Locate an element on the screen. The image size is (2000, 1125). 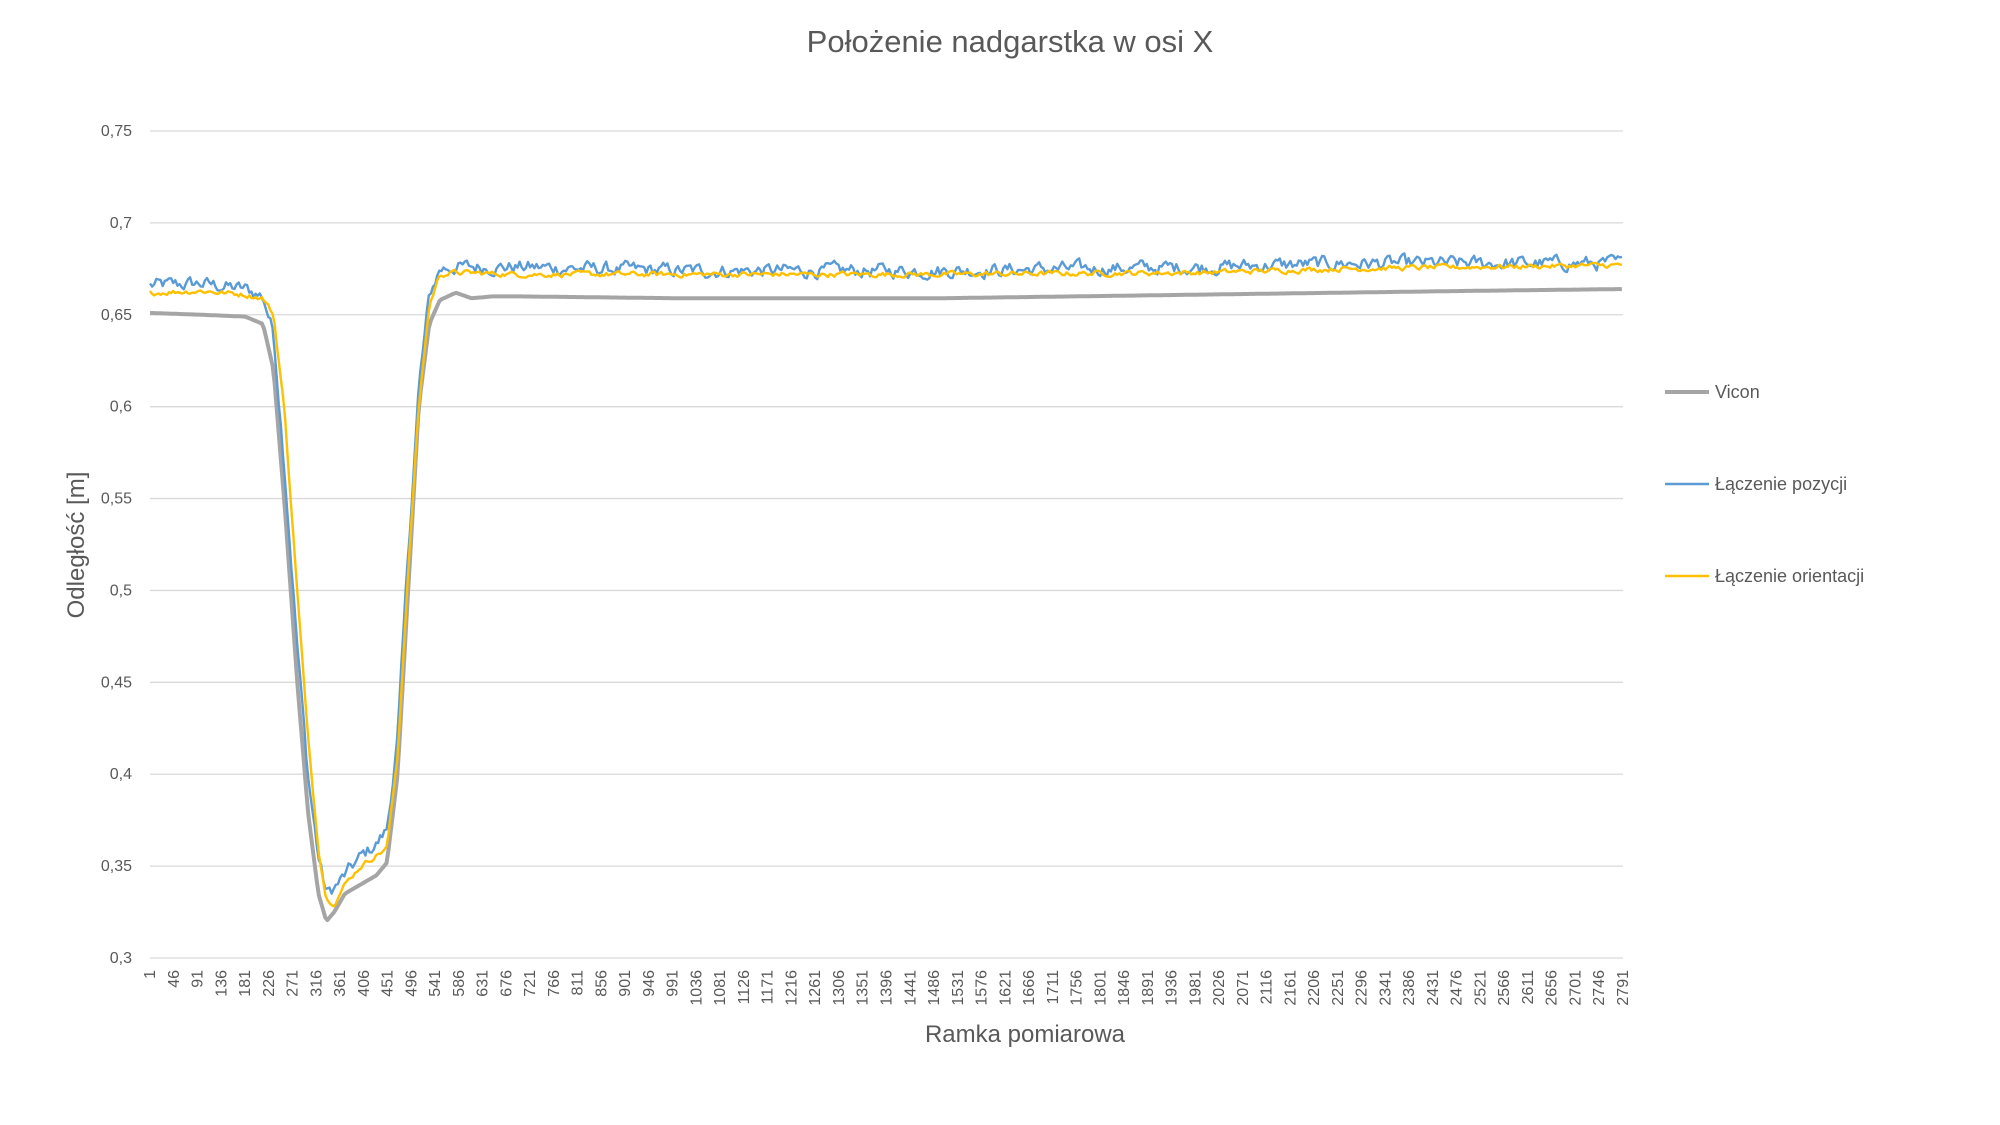
x-tick-label: 2341 is located at coordinates (1385, 988).